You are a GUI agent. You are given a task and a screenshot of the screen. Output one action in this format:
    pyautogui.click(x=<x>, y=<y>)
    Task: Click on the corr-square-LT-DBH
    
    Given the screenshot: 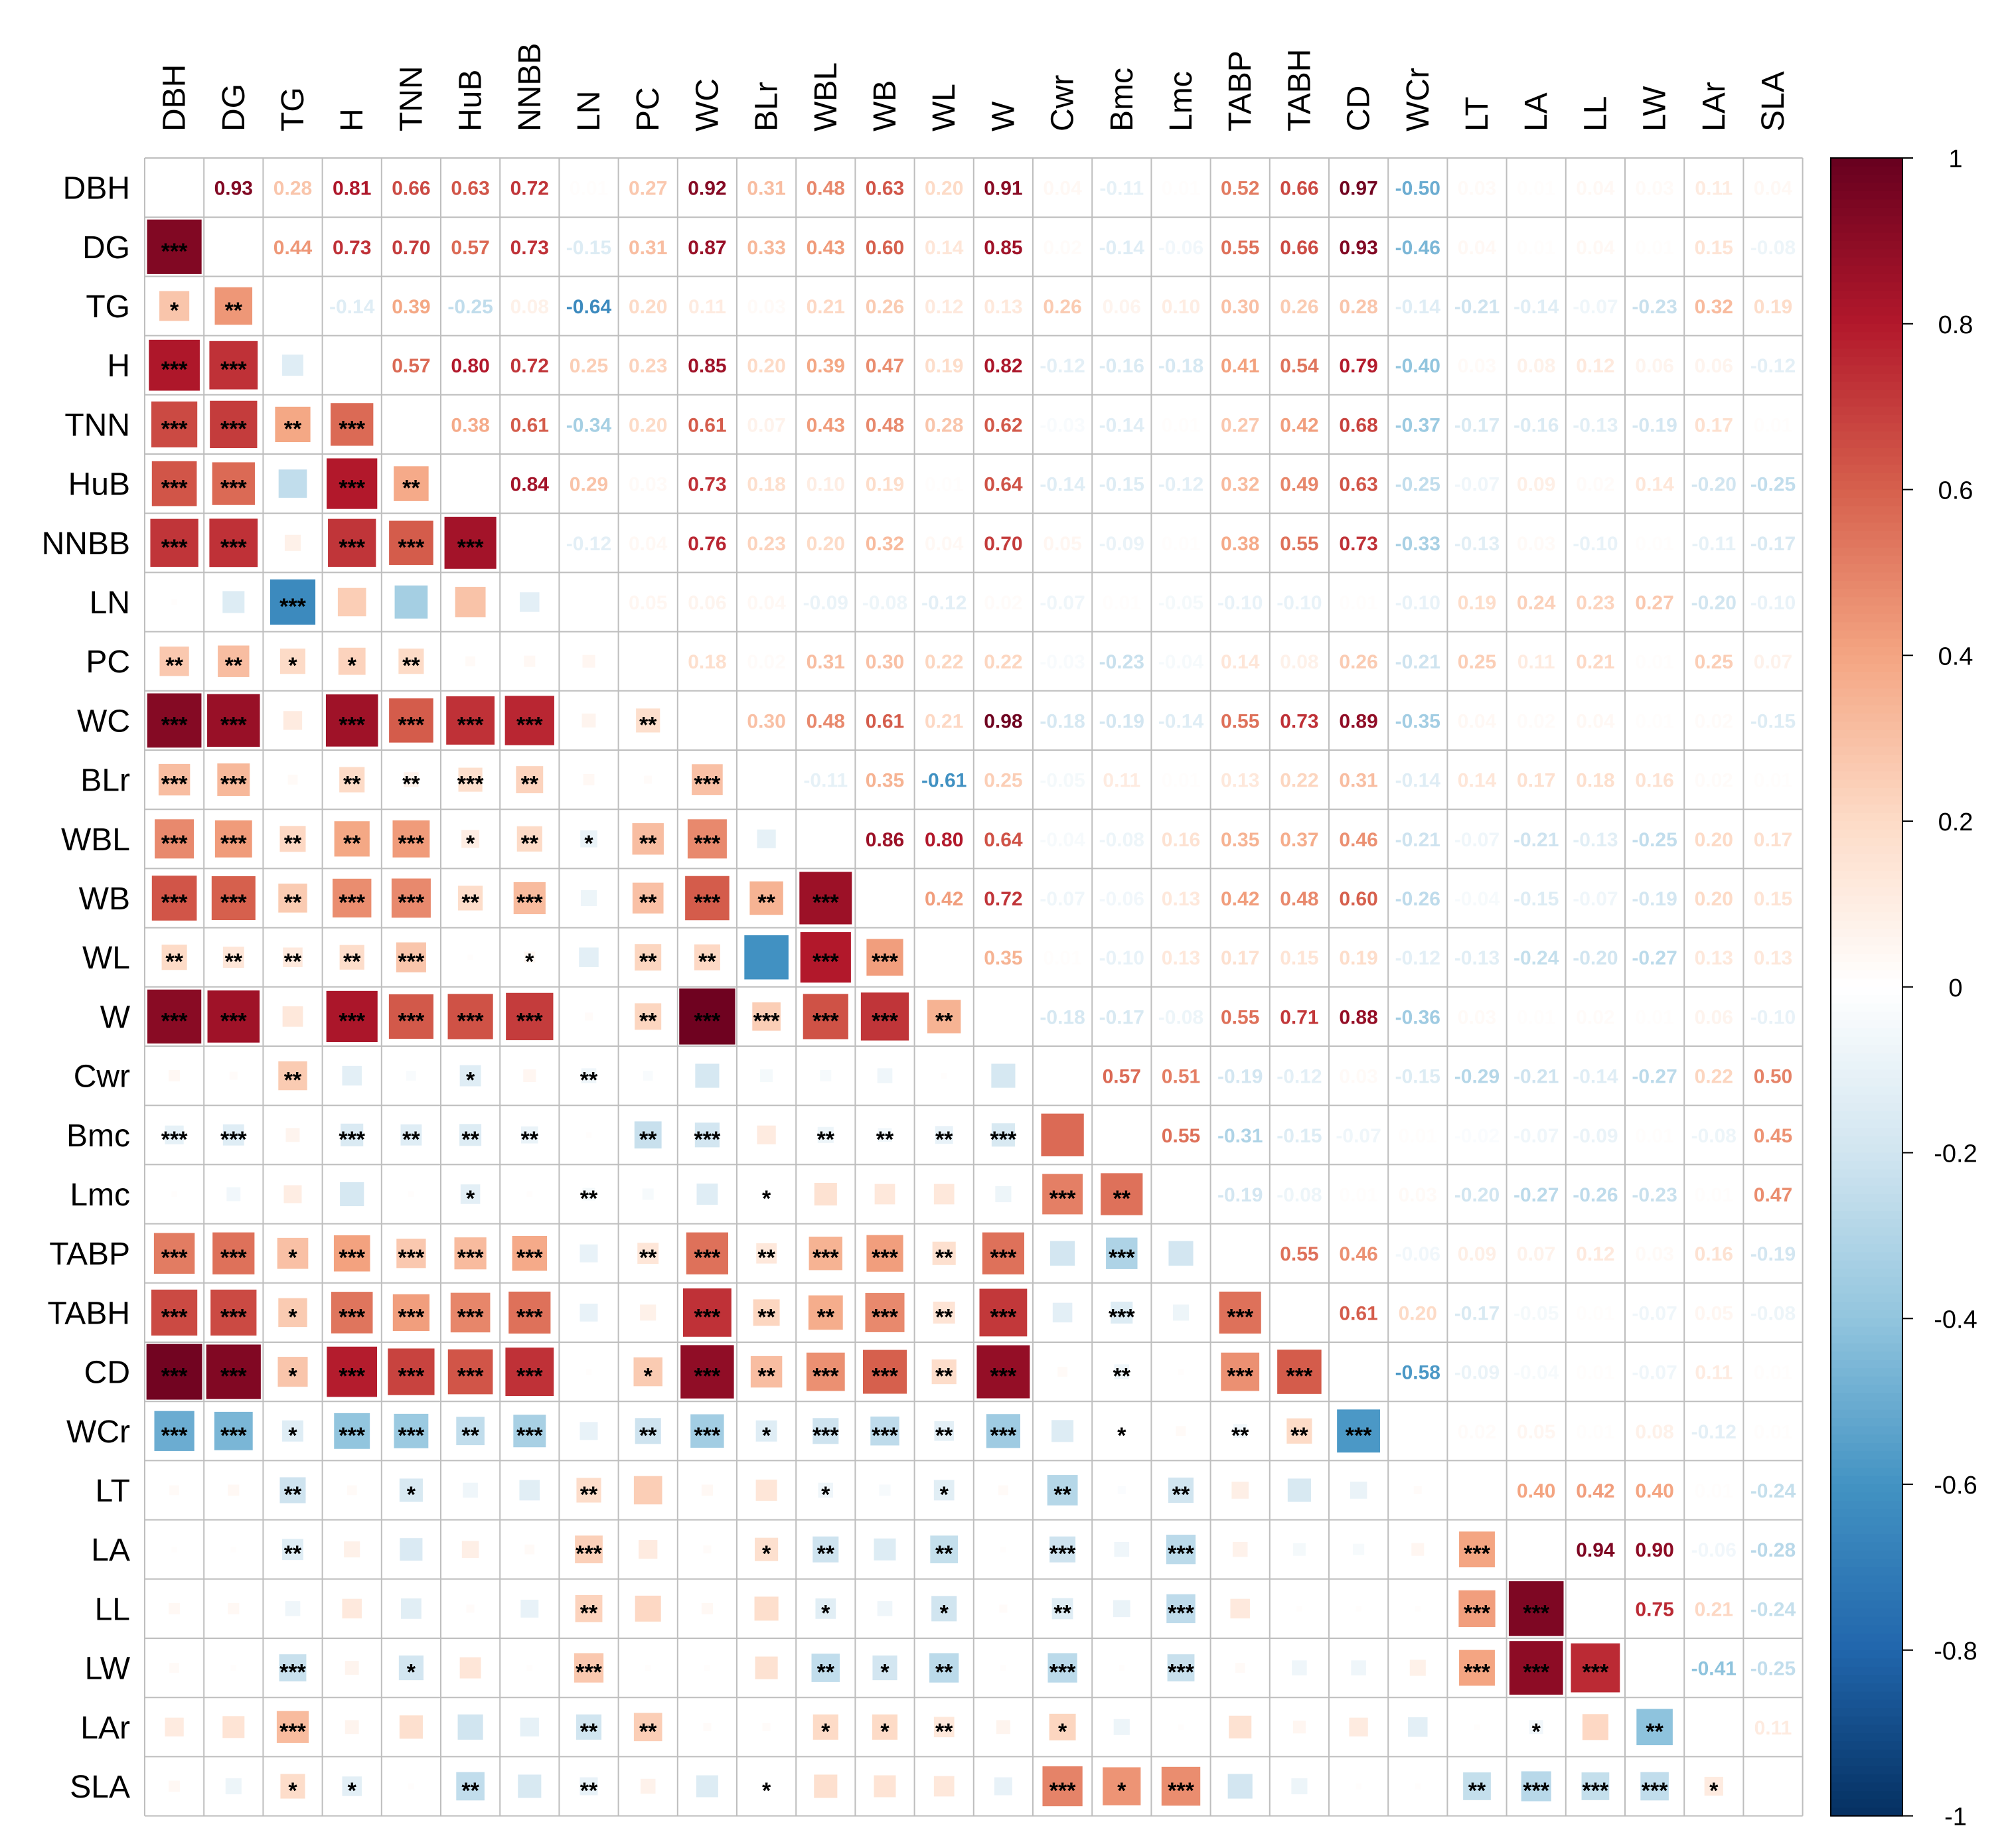 What is the action you would take?
    pyautogui.click(x=174, y=1491)
    